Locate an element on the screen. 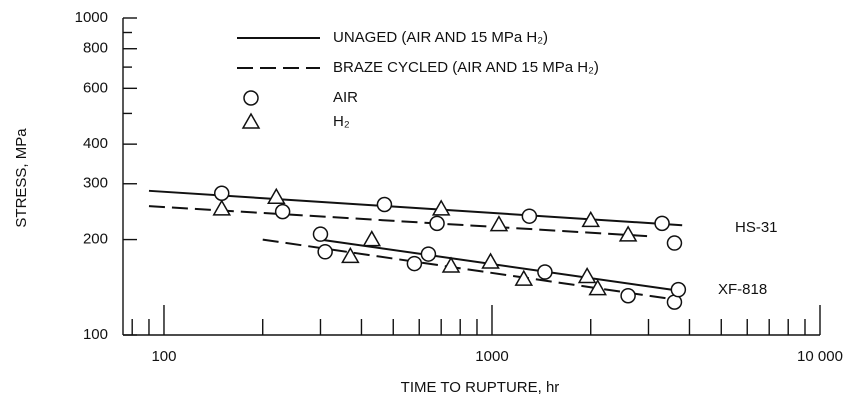  x-axis-title: TIME TO RUPTURE, hr is located at coordinates (480, 387).